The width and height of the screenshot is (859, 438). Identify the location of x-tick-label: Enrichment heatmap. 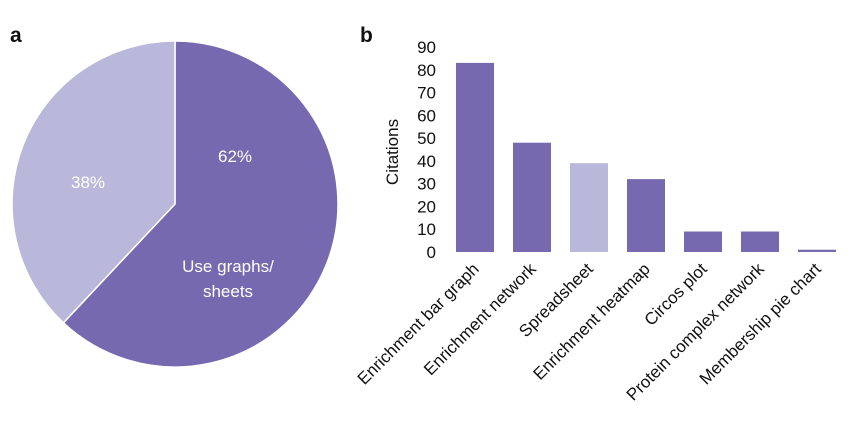
(591, 321).